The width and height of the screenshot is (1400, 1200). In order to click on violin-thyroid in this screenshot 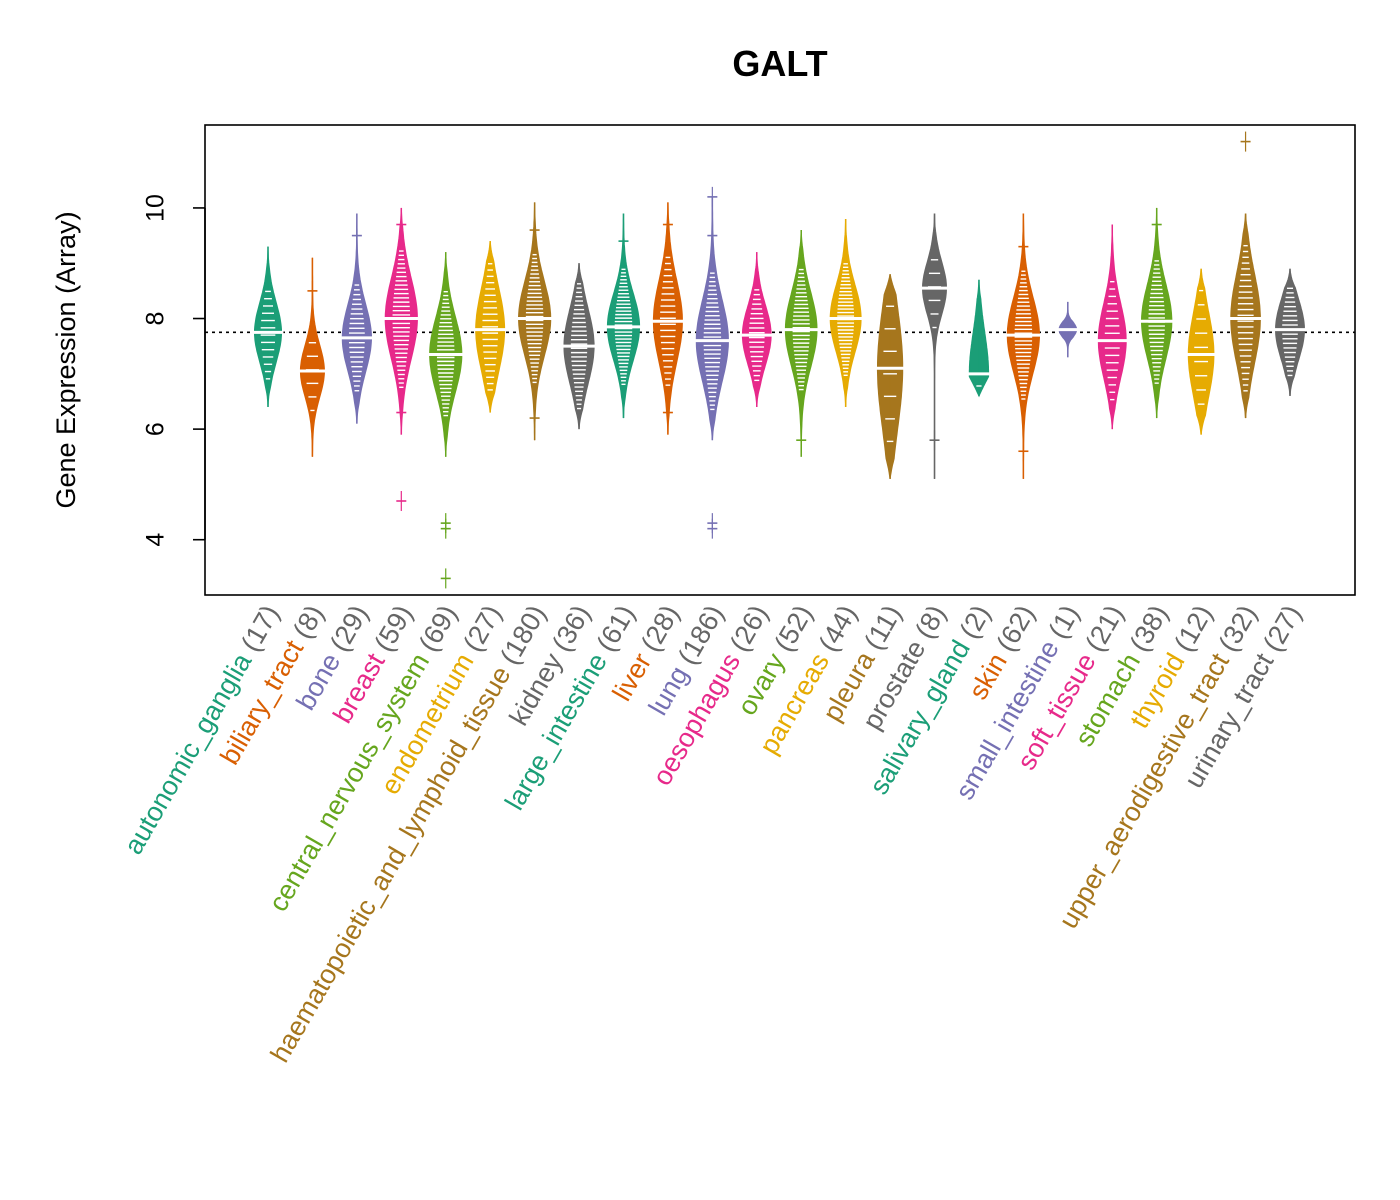, I will do `click(1201, 351)`.